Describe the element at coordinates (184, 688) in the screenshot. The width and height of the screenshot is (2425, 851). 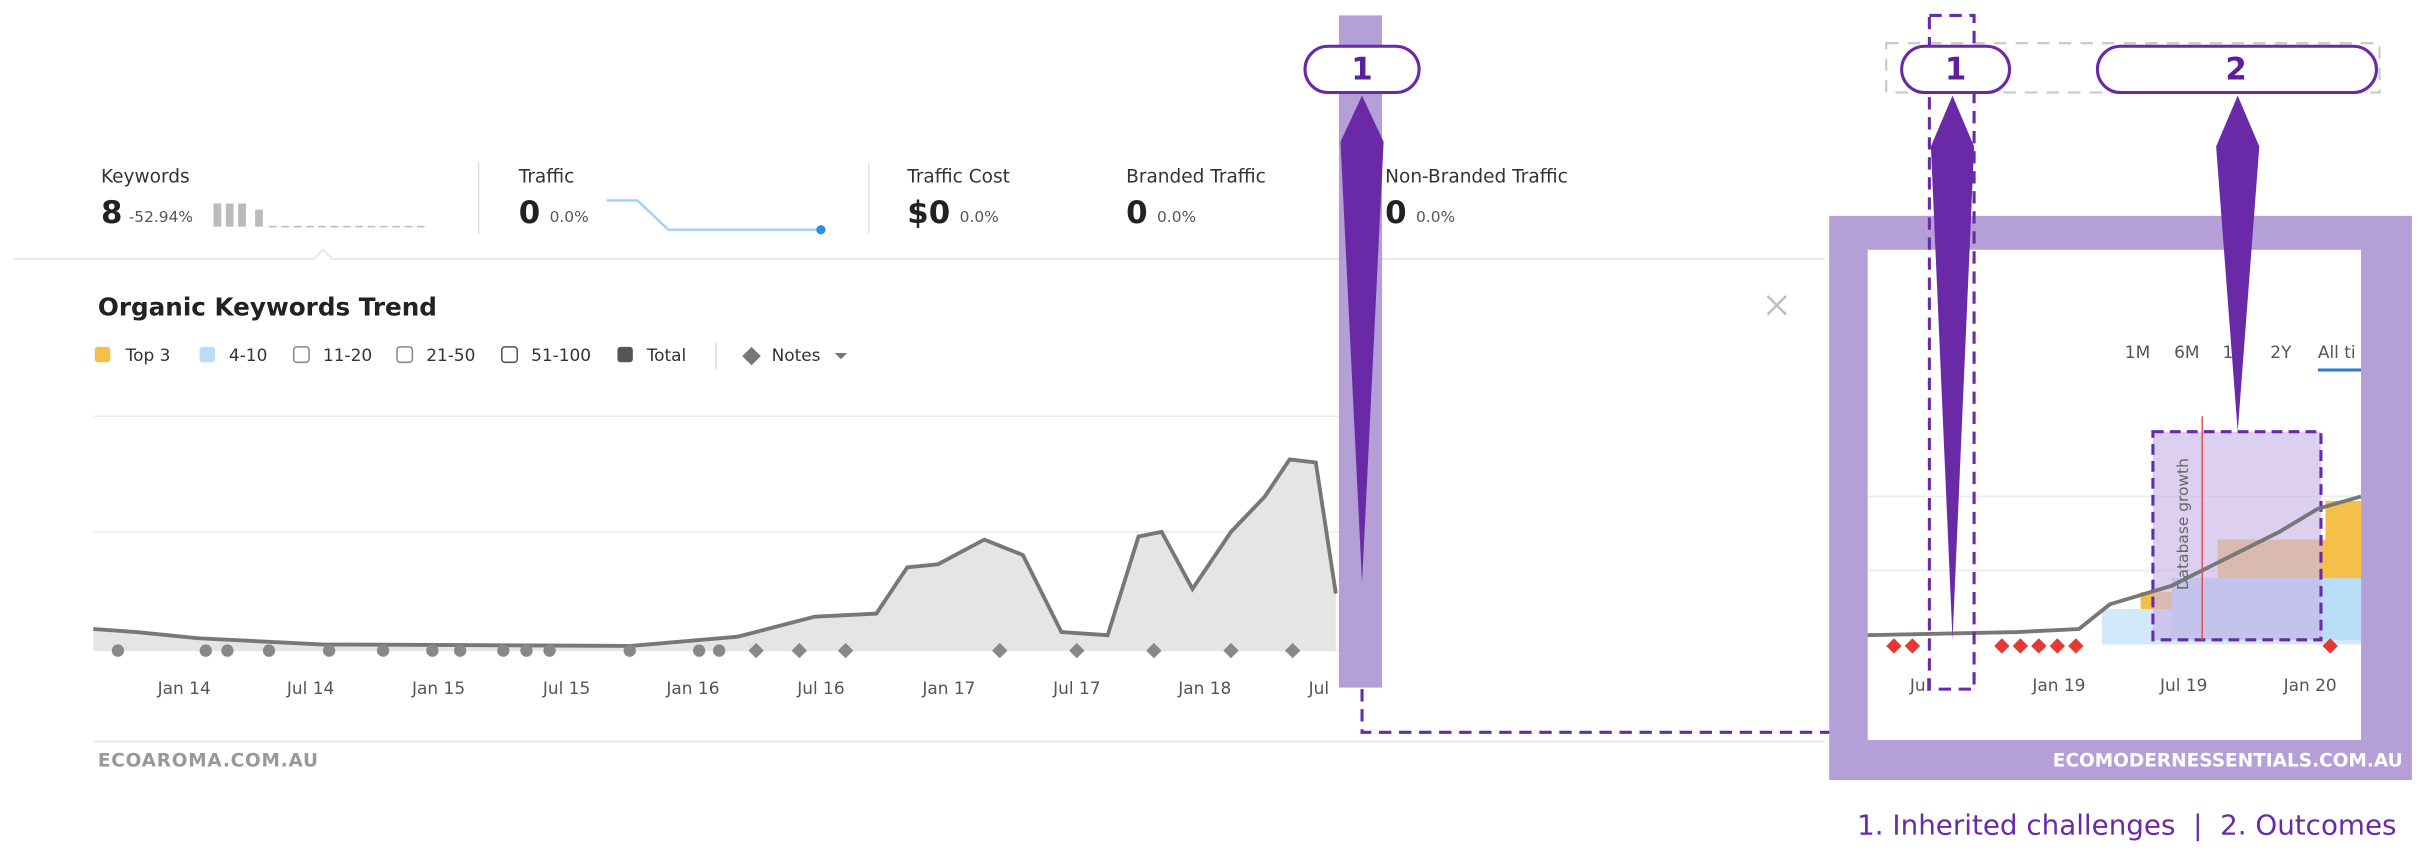
I see `x-label: Jan 14` at that location.